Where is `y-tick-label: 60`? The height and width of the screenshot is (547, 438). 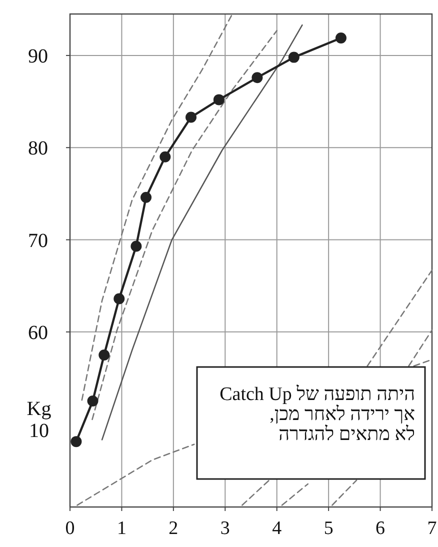
y-tick-label: 60 is located at coordinates (38, 333).